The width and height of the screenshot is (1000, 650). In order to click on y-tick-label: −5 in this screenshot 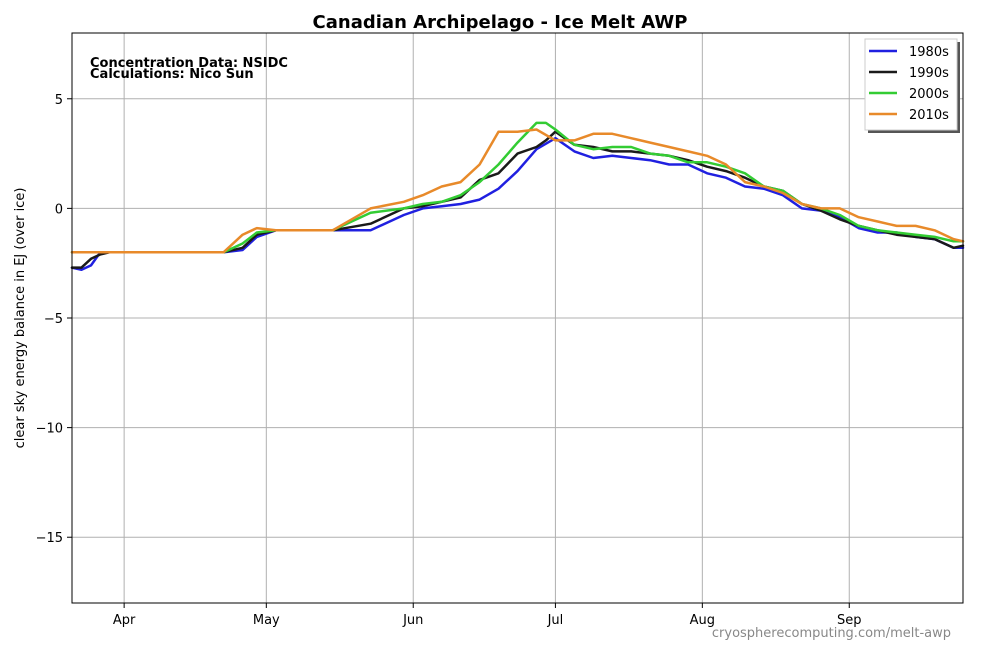, I will do `click(53, 319)`.